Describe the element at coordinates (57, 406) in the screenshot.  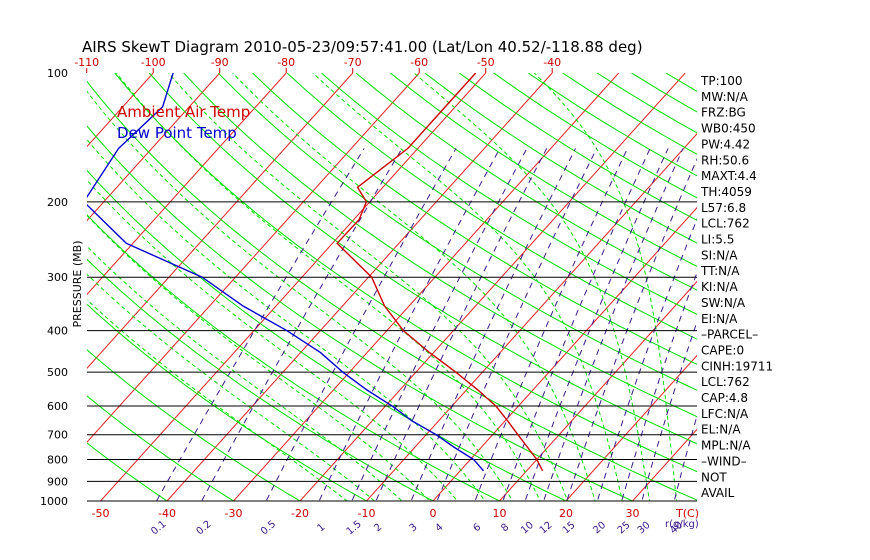
I see `pressure-tick-label: 600` at that location.